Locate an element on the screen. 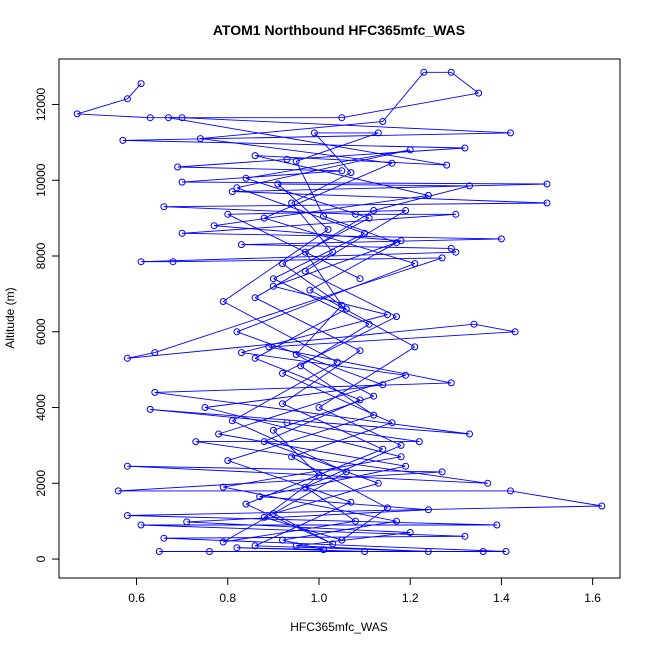 The height and width of the screenshot is (650, 650). y-axis-label: Altitude (m) is located at coordinates (10, 317).